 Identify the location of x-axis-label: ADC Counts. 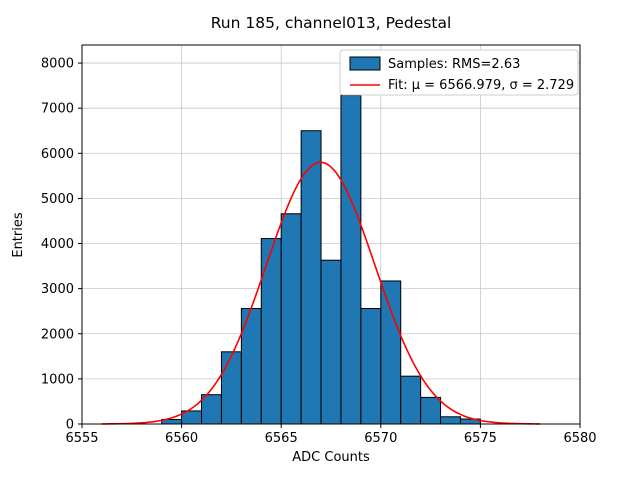
(331, 457).